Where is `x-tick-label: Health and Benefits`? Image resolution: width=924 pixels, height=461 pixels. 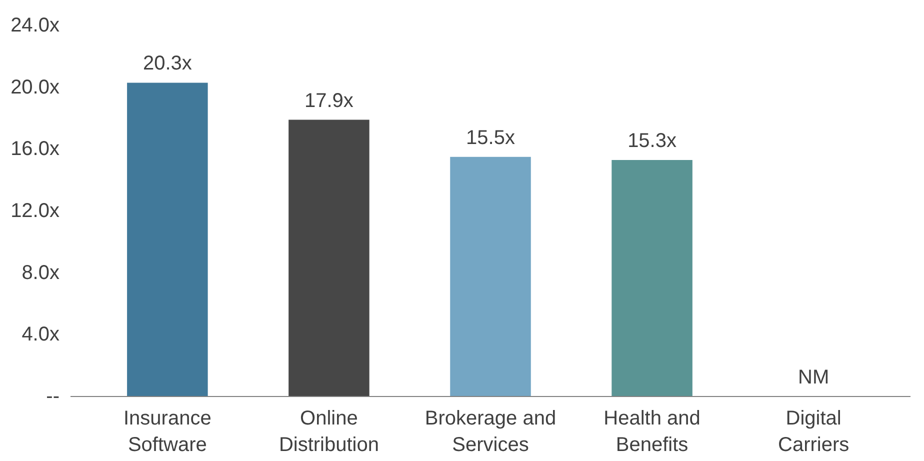
x-tick-label: Health and Benefits is located at coordinates (652, 432).